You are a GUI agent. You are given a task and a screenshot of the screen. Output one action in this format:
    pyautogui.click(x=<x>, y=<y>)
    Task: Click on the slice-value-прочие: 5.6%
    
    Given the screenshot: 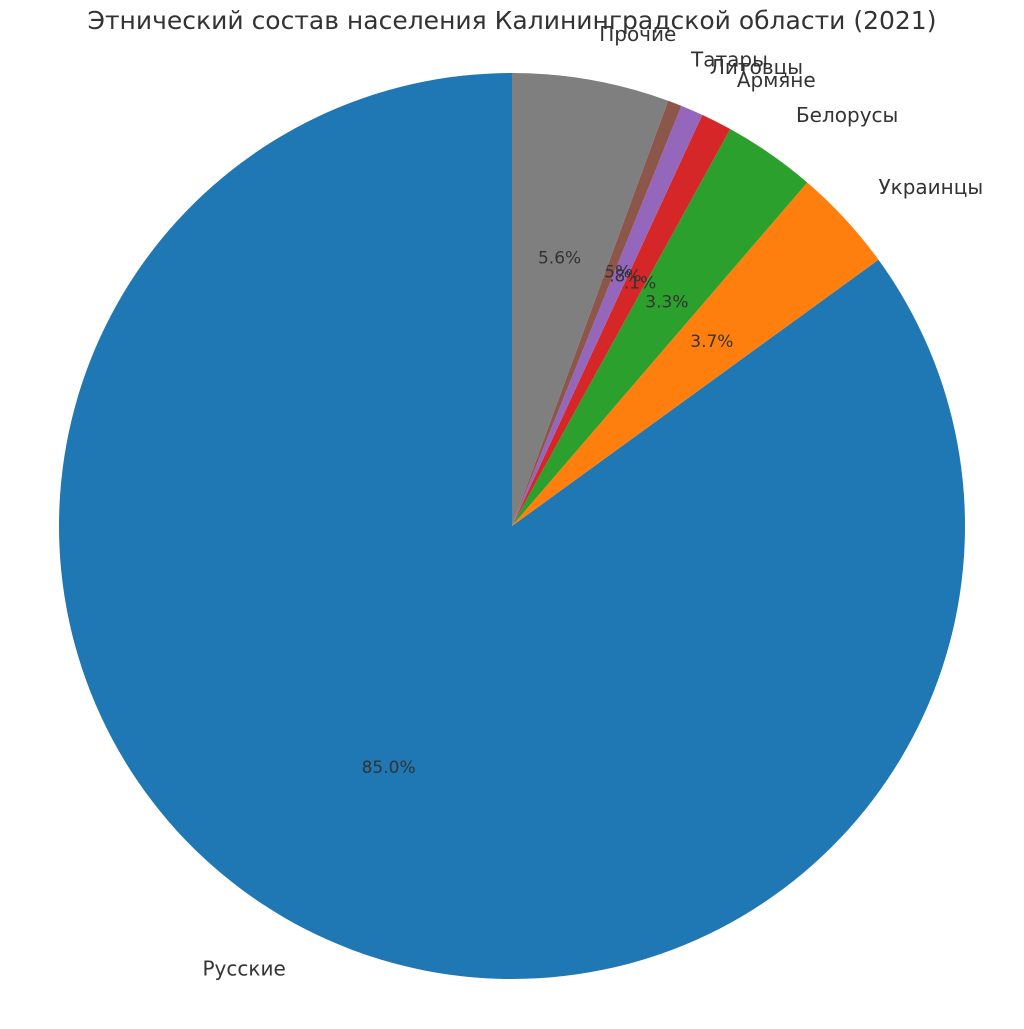 What is the action you would take?
    pyautogui.click(x=559, y=258)
    